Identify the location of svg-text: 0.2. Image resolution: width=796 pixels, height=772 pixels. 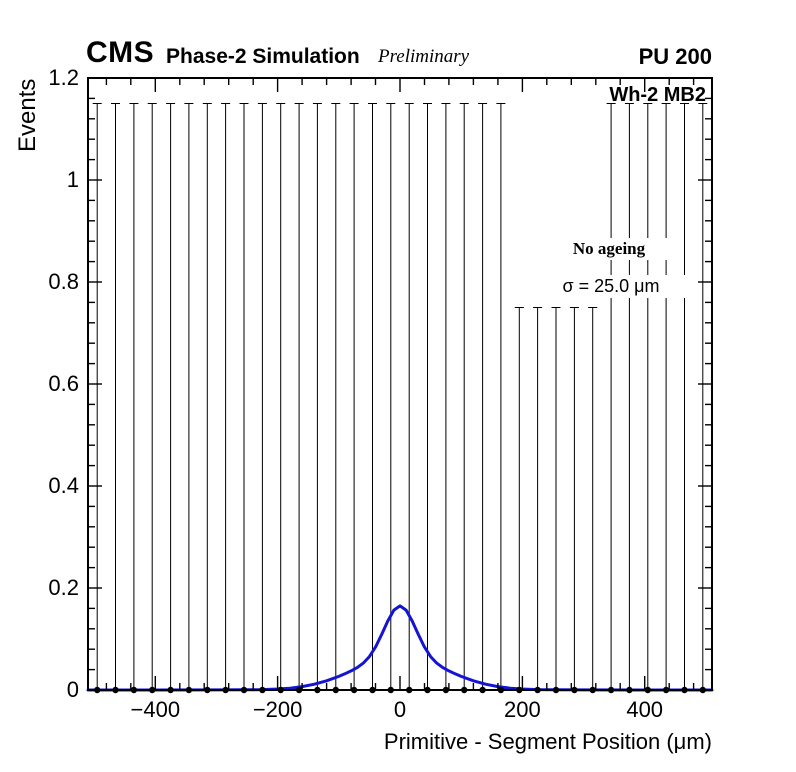
(63, 587).